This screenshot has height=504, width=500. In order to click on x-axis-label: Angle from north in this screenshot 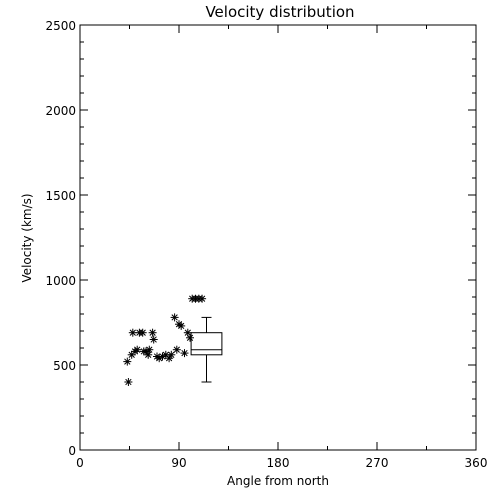, I will do `click(278, 481)`.